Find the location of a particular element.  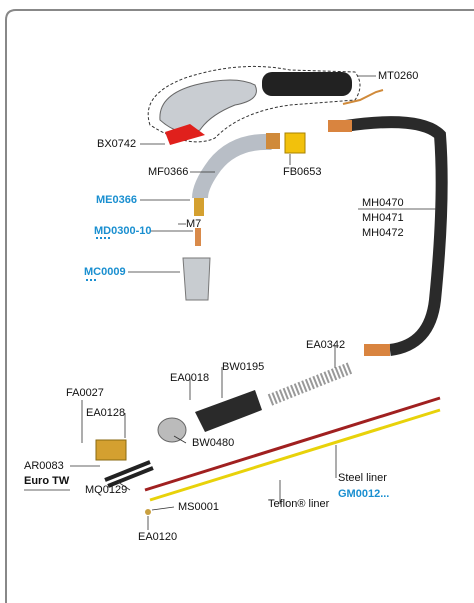

label: MD0300-10 is located at coordinates (122, 231).